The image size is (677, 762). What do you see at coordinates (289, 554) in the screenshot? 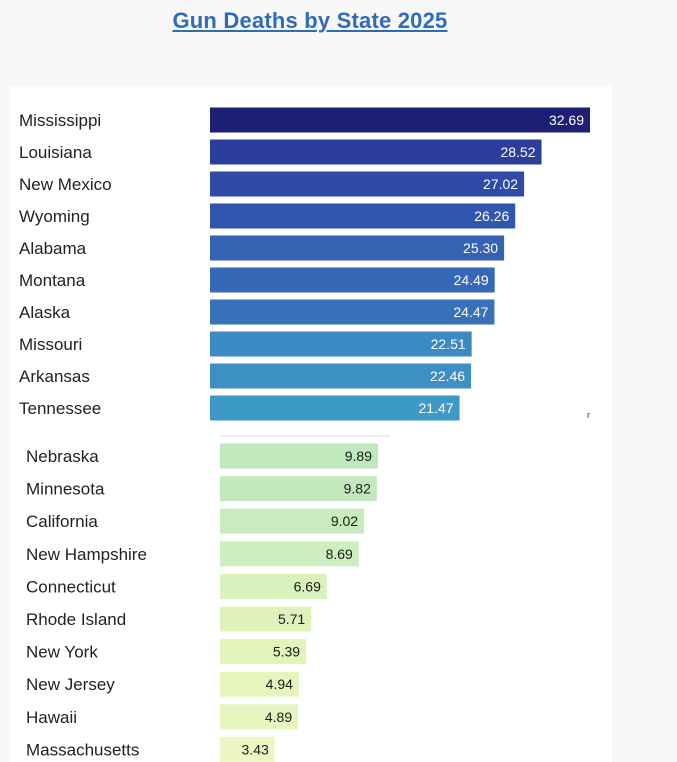
I see `bar-new-hampshire` at bounding box center [289, 554].